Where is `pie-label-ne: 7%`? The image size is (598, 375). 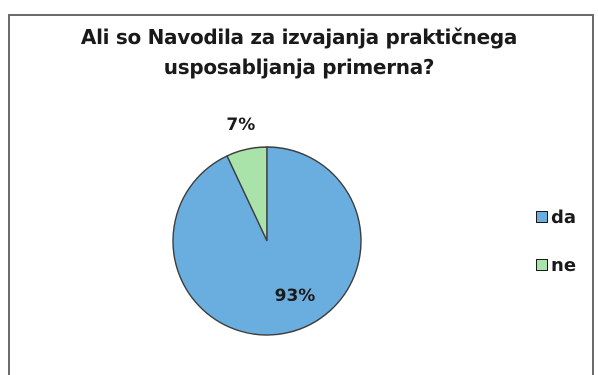 pie-label-ne: 7% is located at coordinates (240, 125).